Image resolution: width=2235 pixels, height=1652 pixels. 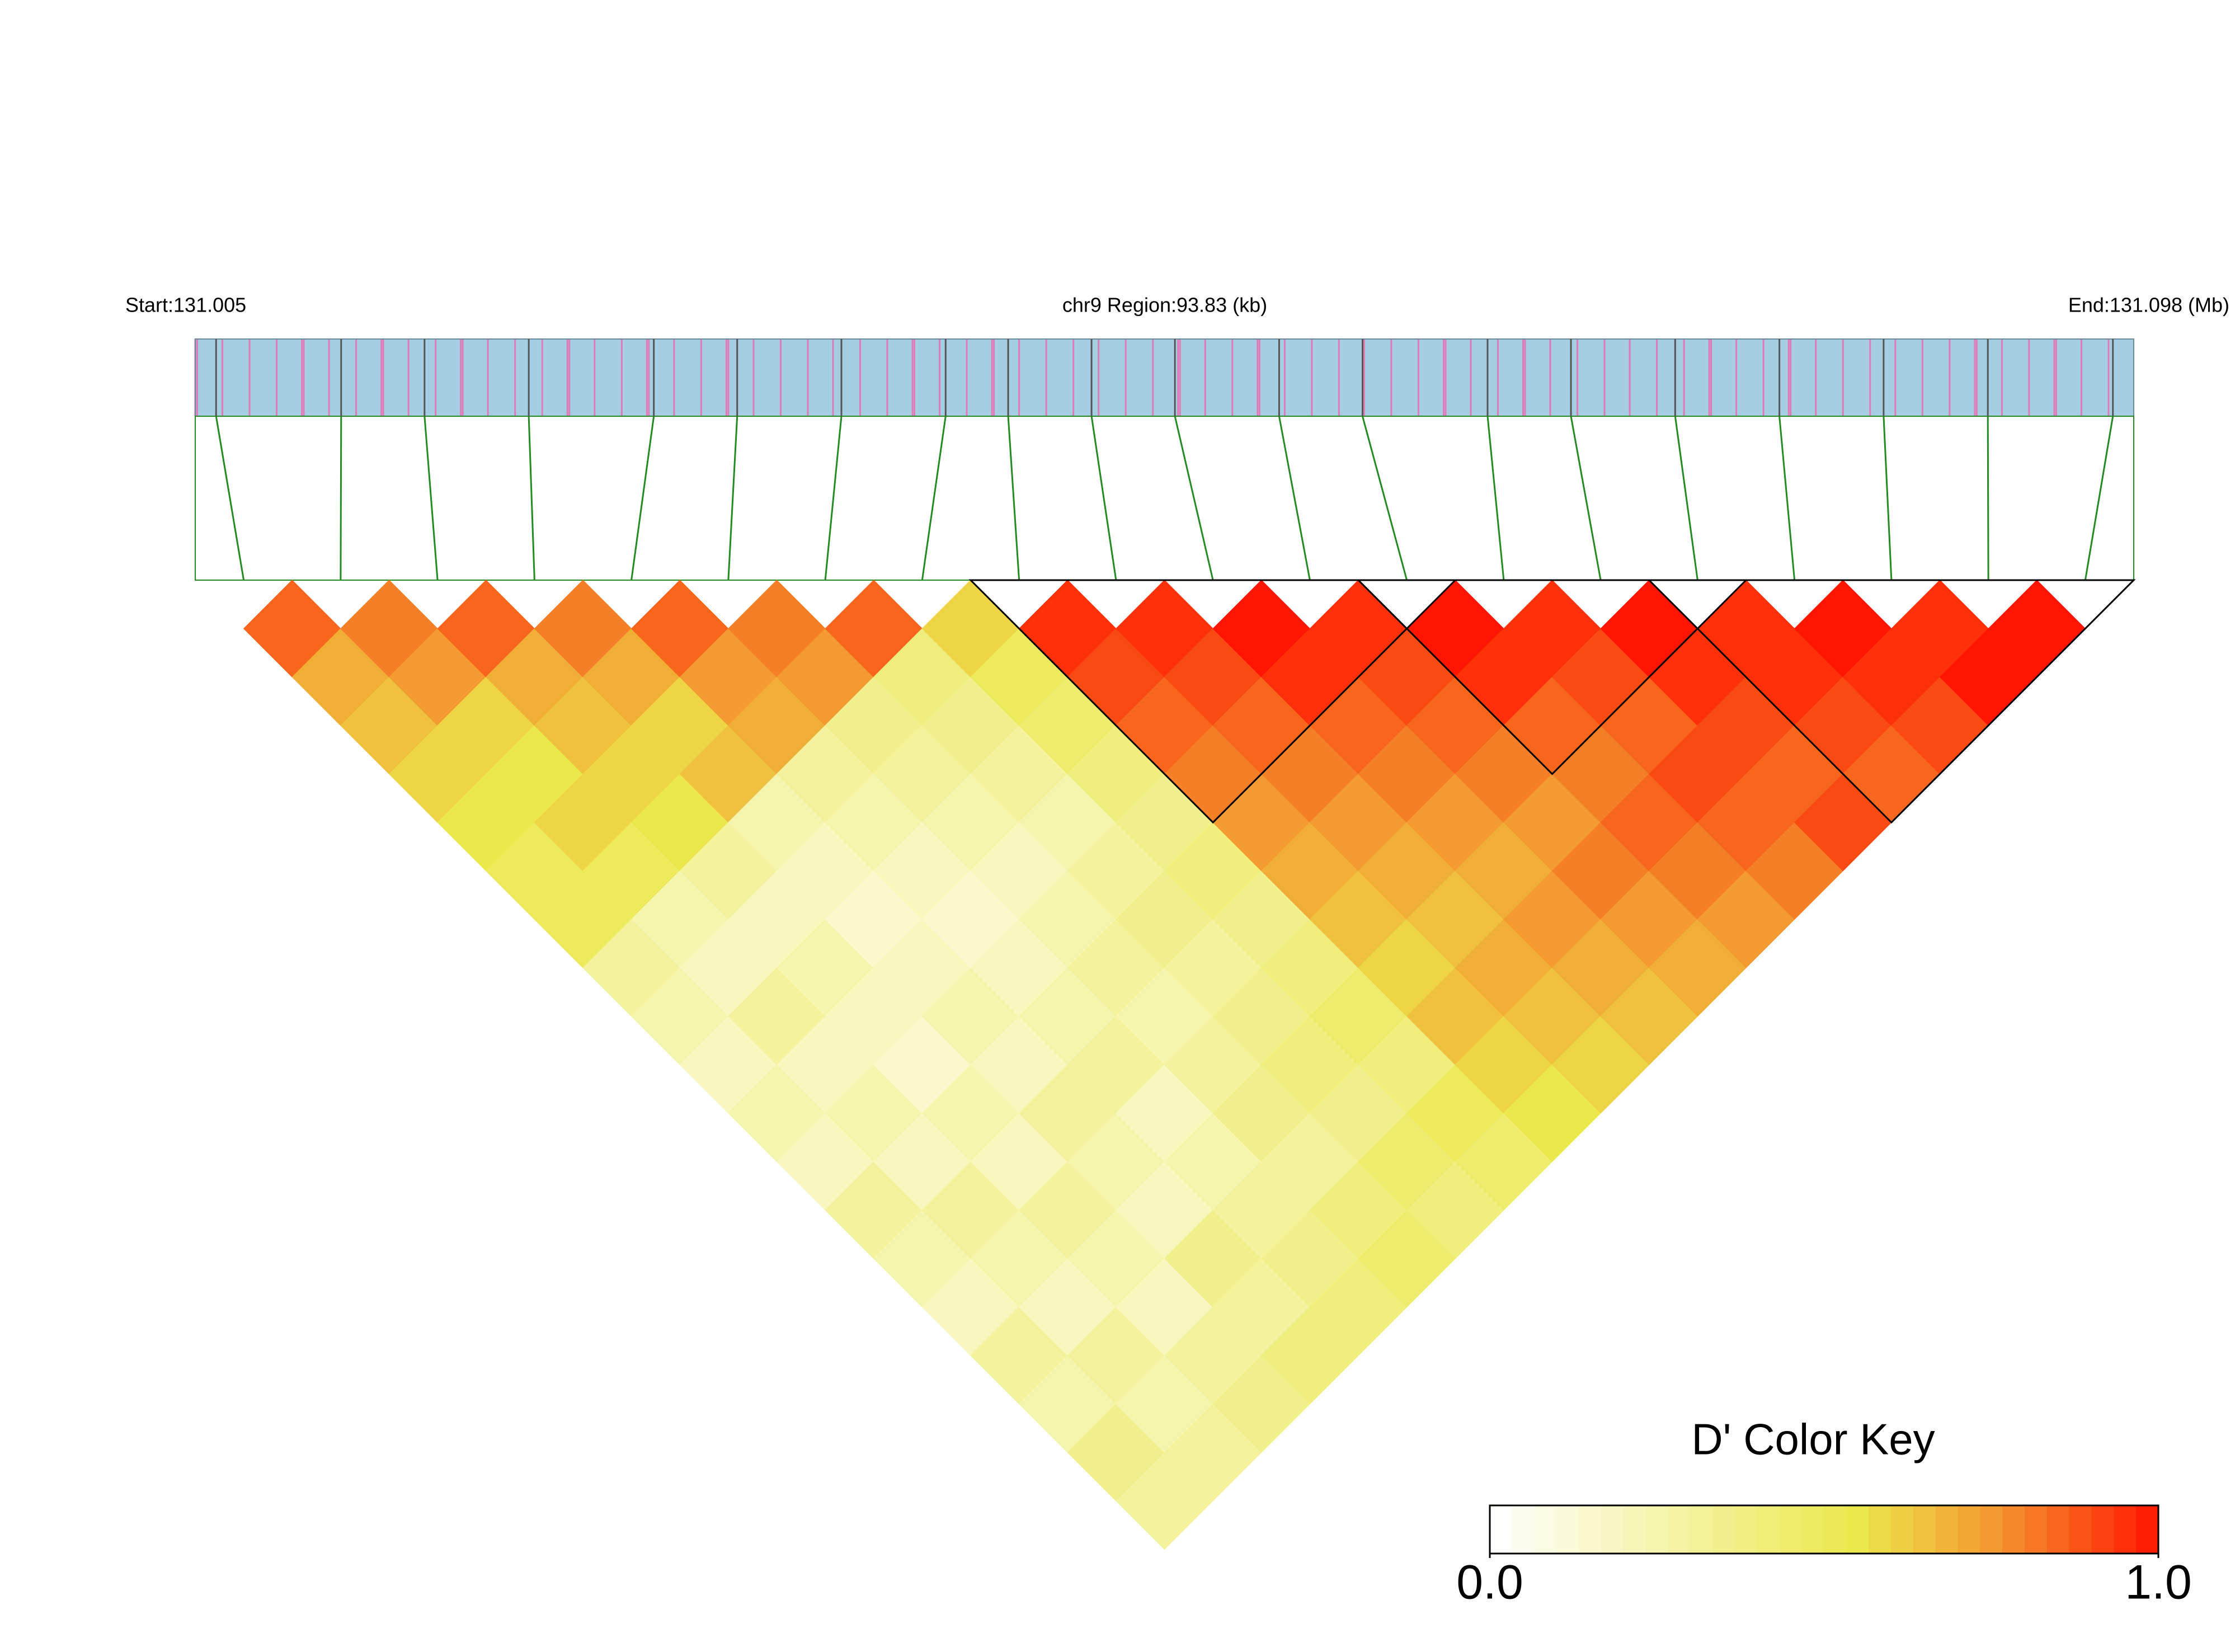 What do you see at coordinates (185, 306) in the screenshot?
I see `start-label: Start:131.005` at bounding box center [185, 306].